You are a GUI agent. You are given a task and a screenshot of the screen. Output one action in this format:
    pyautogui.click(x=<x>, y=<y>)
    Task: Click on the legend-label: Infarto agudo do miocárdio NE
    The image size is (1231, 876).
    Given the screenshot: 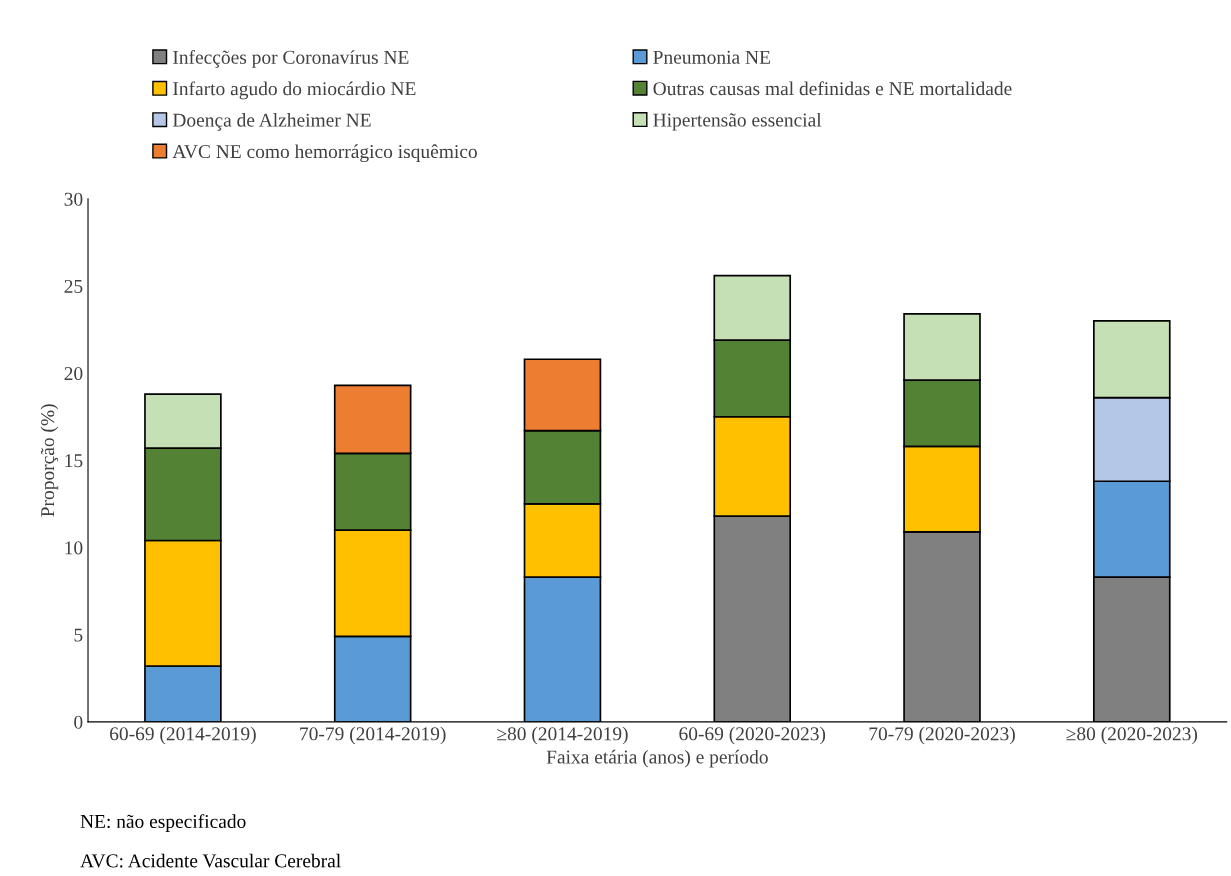 What is the action you would take?
    pyautogui.click(x=294, y=90)
    